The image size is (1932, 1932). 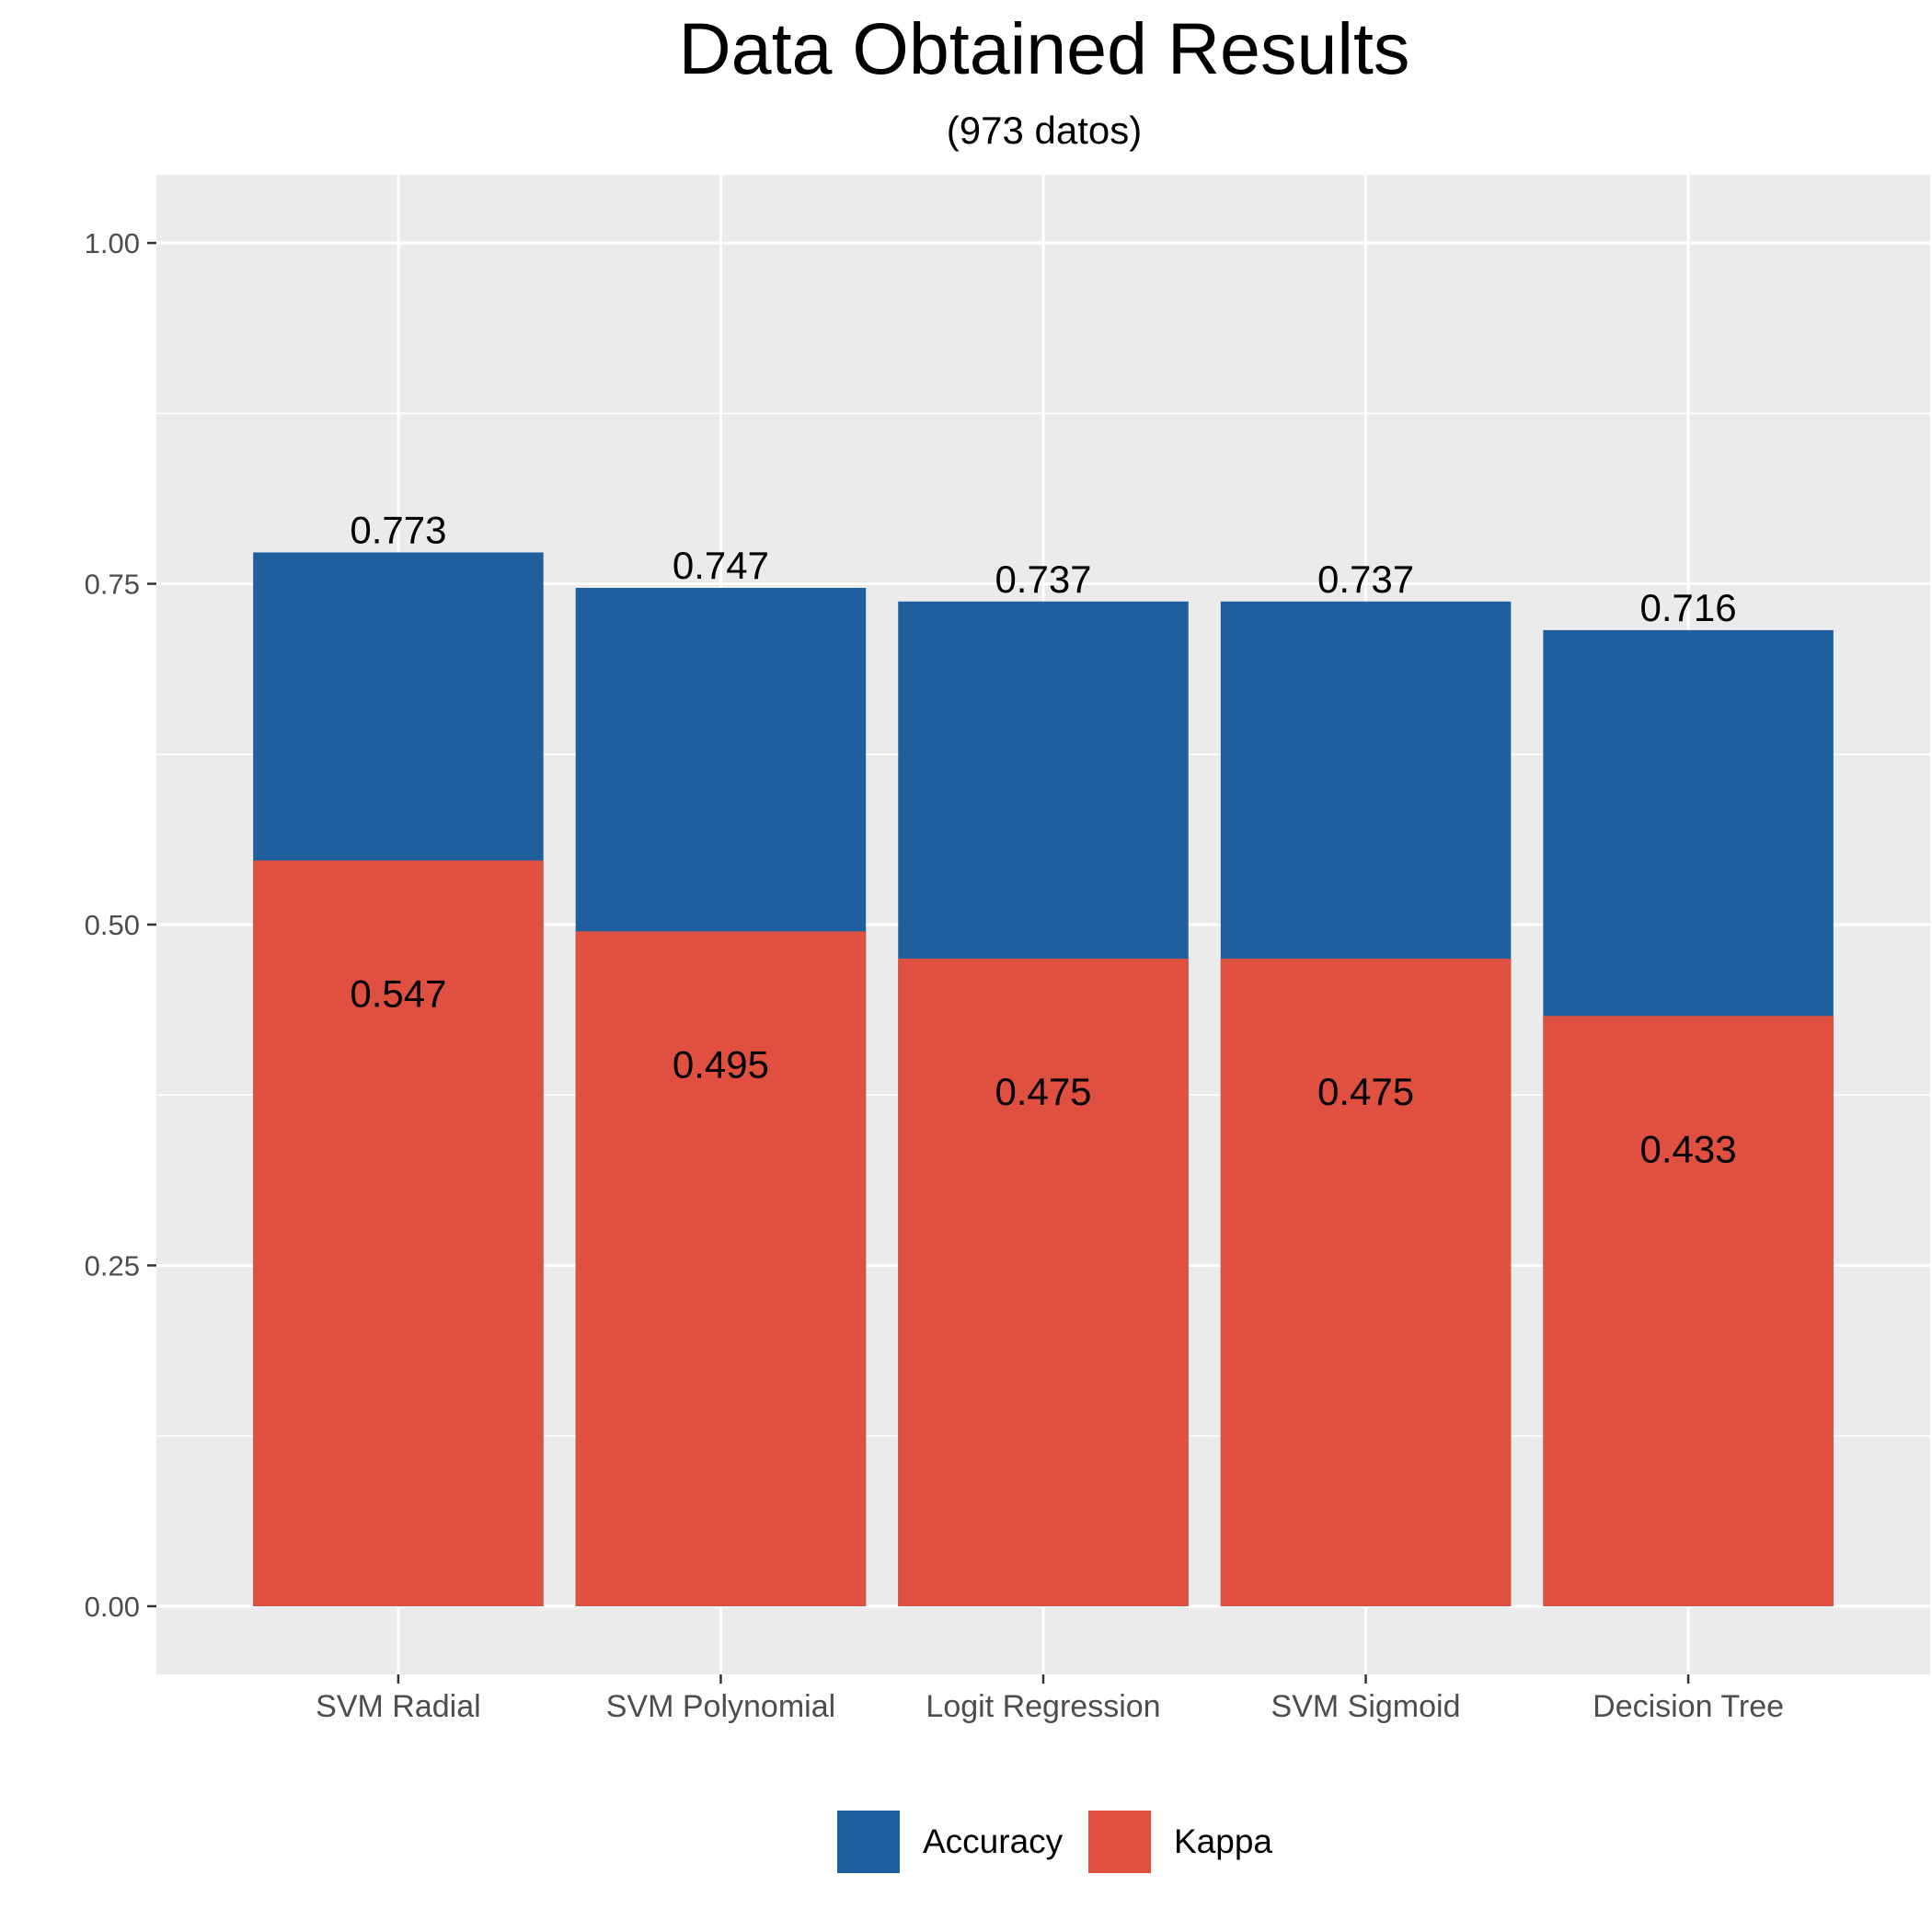 What do you see at coordinates (398, 1706) in the screenshot?
I see `x-tick-label: SVM Radial` at bounding box center [398, 1706].